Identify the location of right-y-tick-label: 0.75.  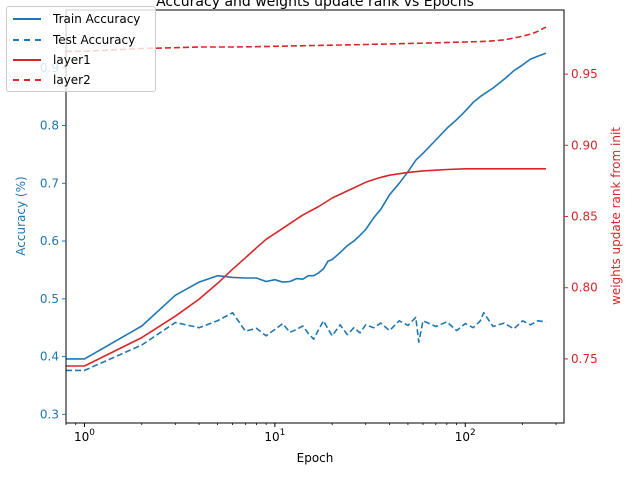
(584, 359).